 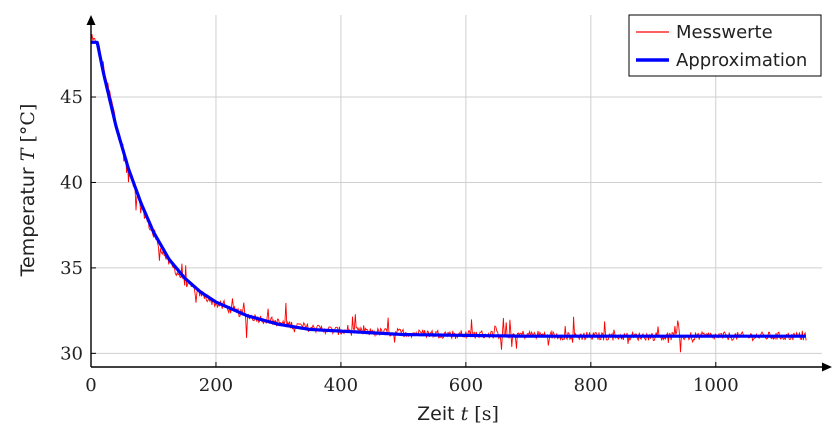 What do you see at coordinates (716, 385) in the screenshot?
I see `x-tick-label: 1000` at bounding box center [716, 385].